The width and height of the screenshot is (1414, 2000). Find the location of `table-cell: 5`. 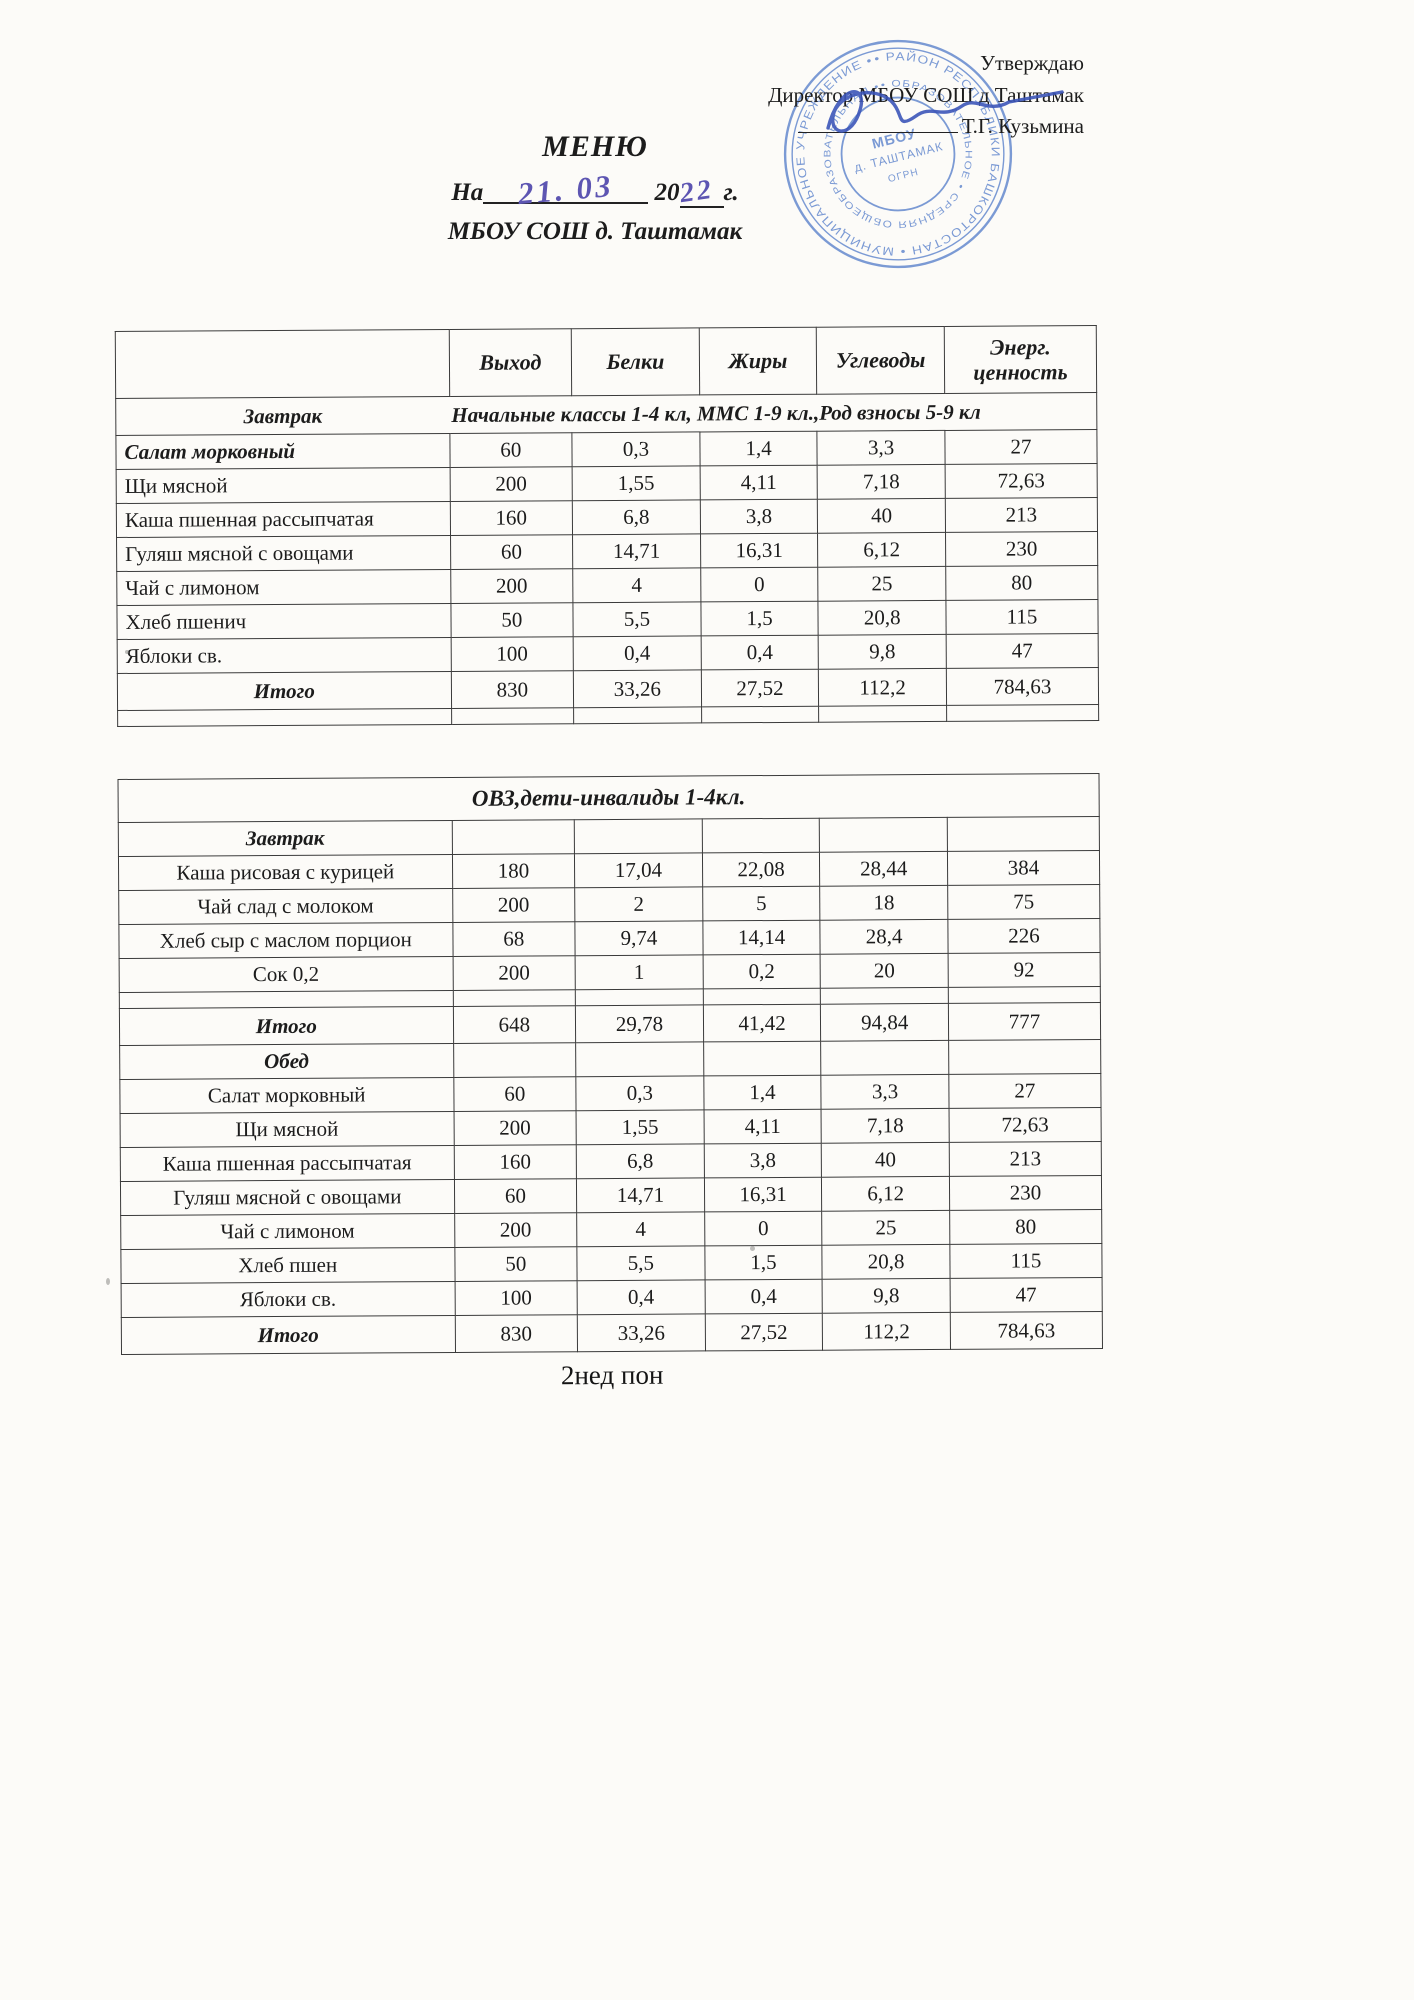

table-cell: 5 is located at coordinates (761, 903).